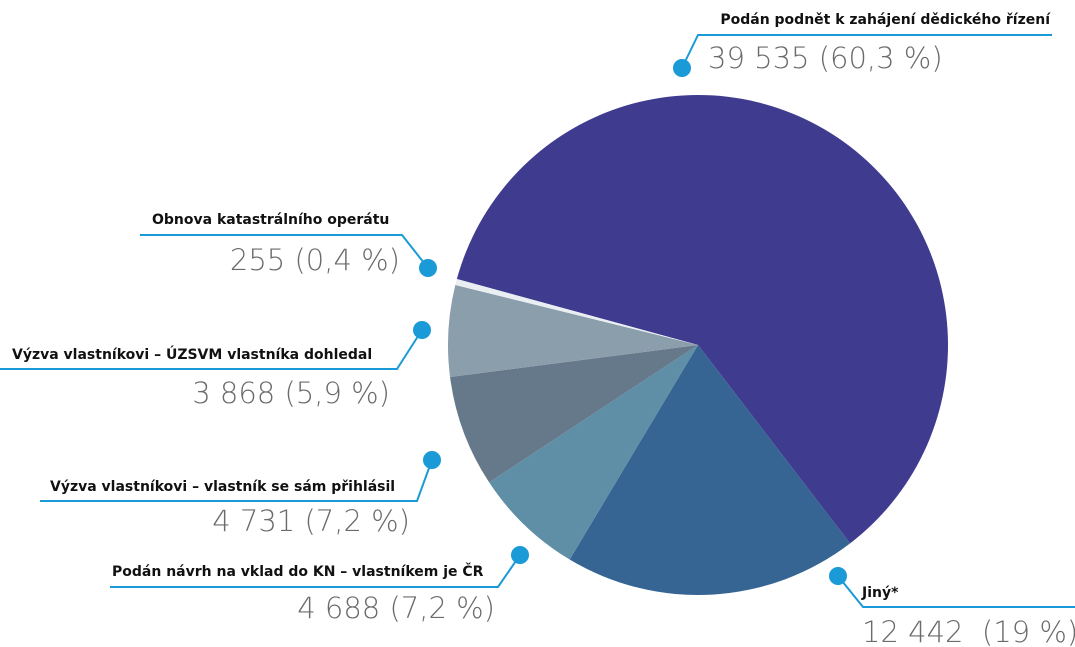 The image size is (1075, 647). What do you see at coordinates (311, 521) in the screenshot?
I see `value-label: 4 731 (7,2 %)` at bounding box center [311, 521].